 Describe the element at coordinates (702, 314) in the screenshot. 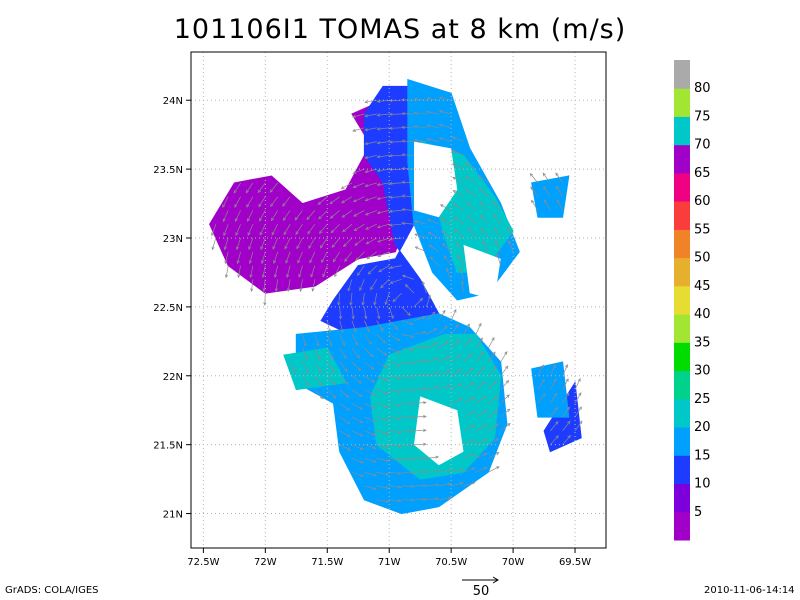

I see `colorbar-label-7: 40` at that location.